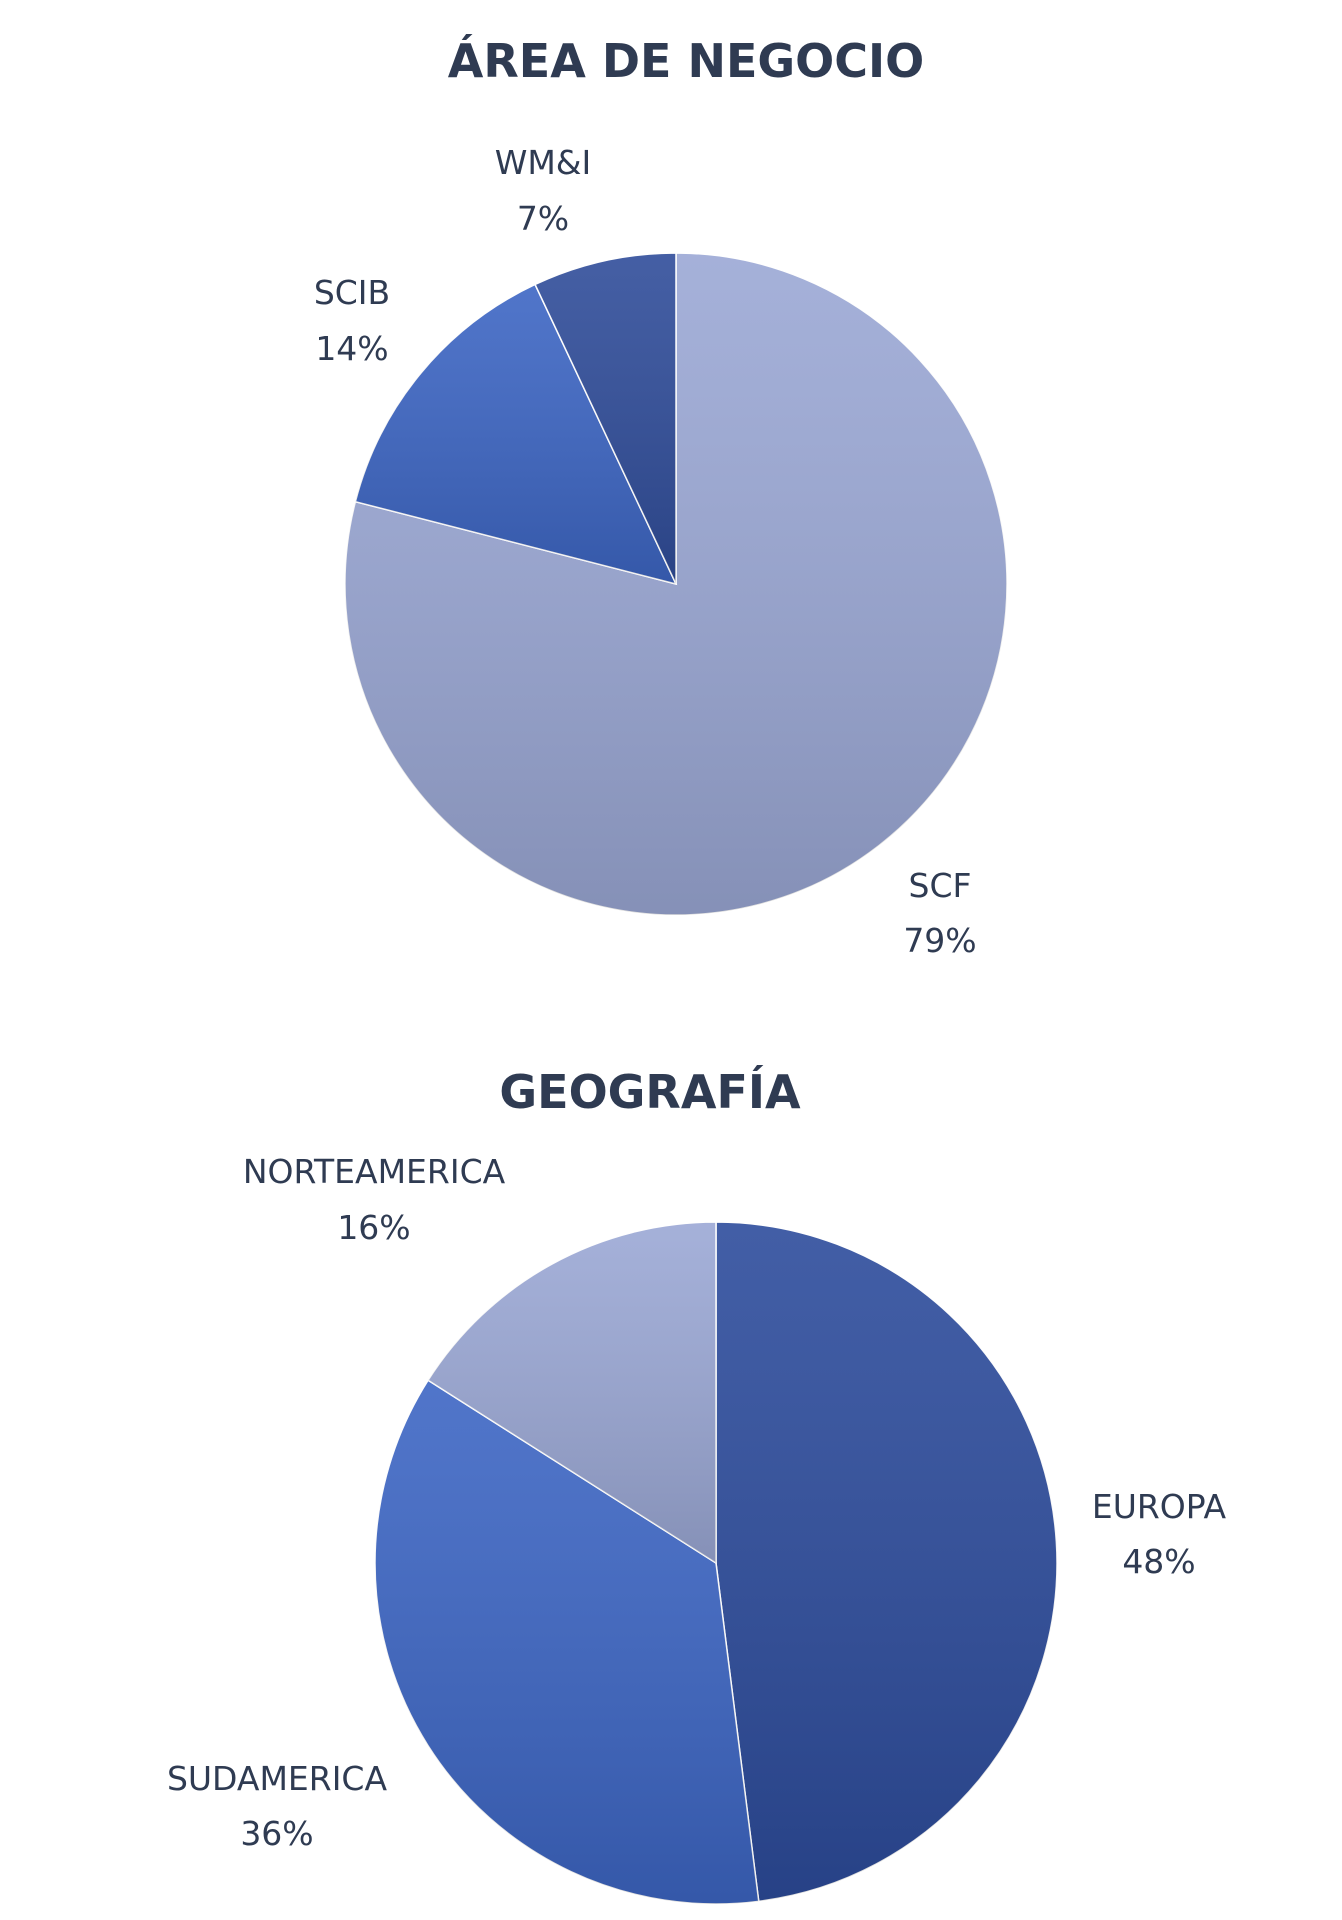  I want to click on slice-name: SUDAMERICA, so click(277, 1778).